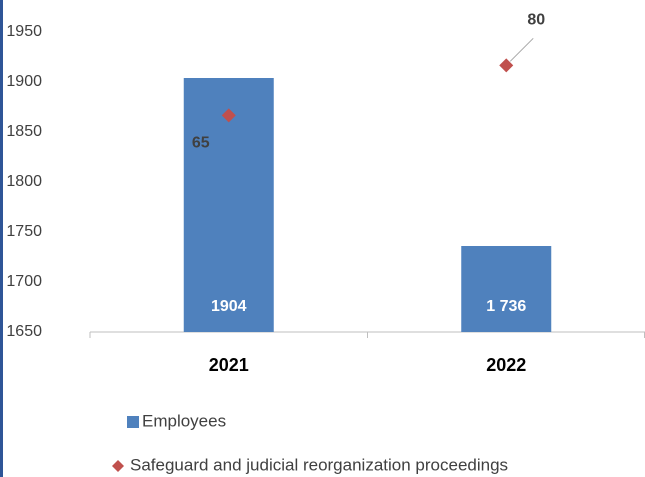 The image size is (645, 477). Describe the element at coordinates (506, 306) in the screenshot. I see `bar-value-label: 1 736` at that location.